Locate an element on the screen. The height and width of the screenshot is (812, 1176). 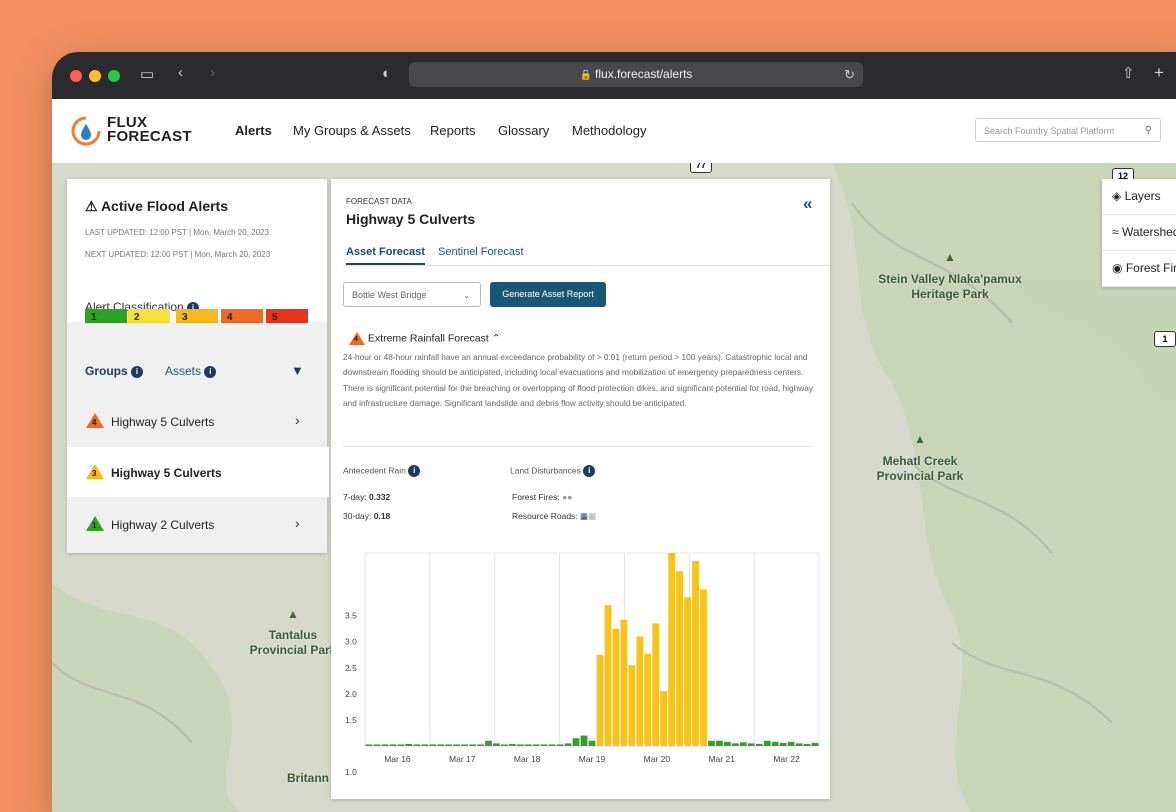
active-alerts-heading: Active Flood Alerts is located at coordinates (164, 206).